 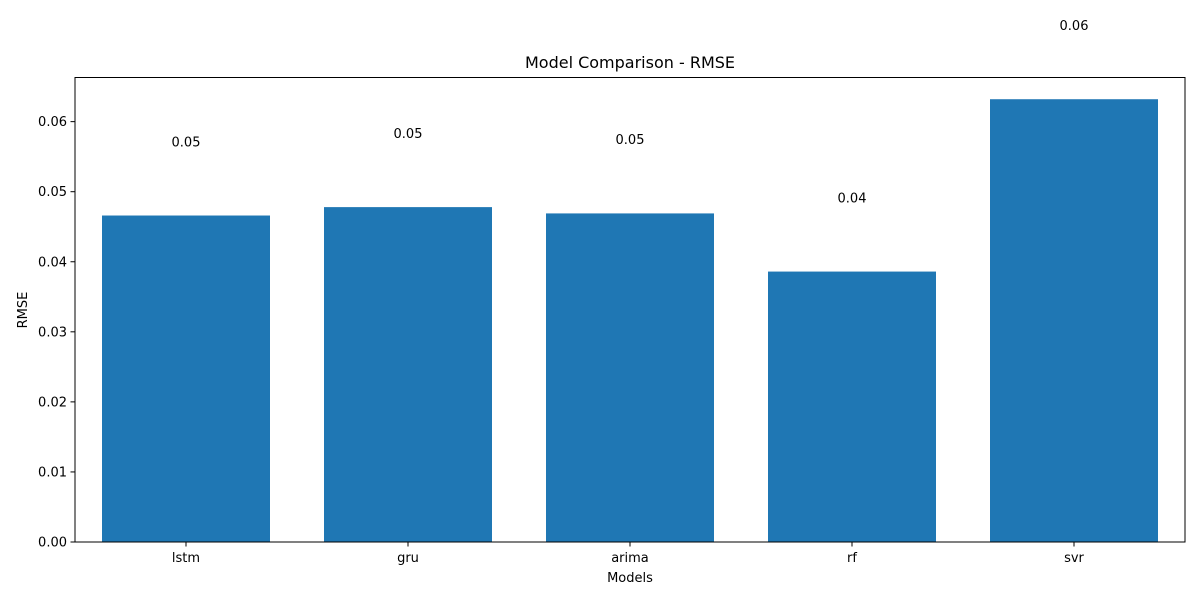 What do you see at coordinates (408, 558) in the screenshot?
I see `x-tick-label-gru: gru` at bounding box center [408, 558].